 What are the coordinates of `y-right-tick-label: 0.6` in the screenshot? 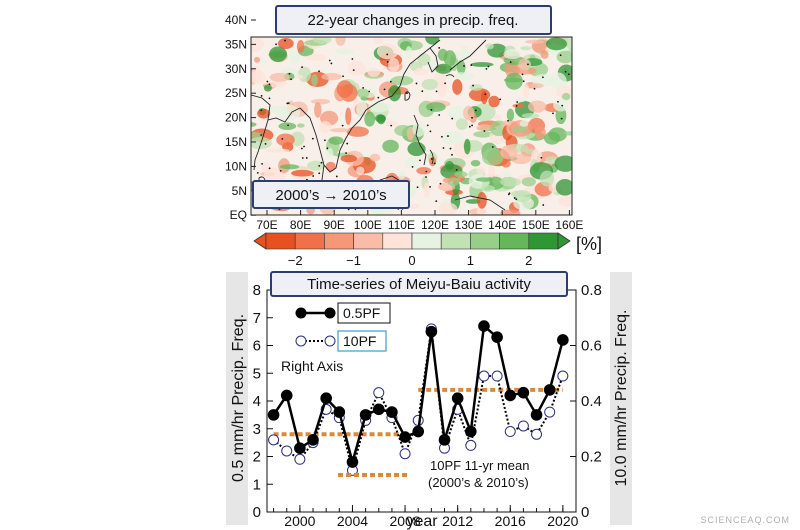 It's located at (591, 346).